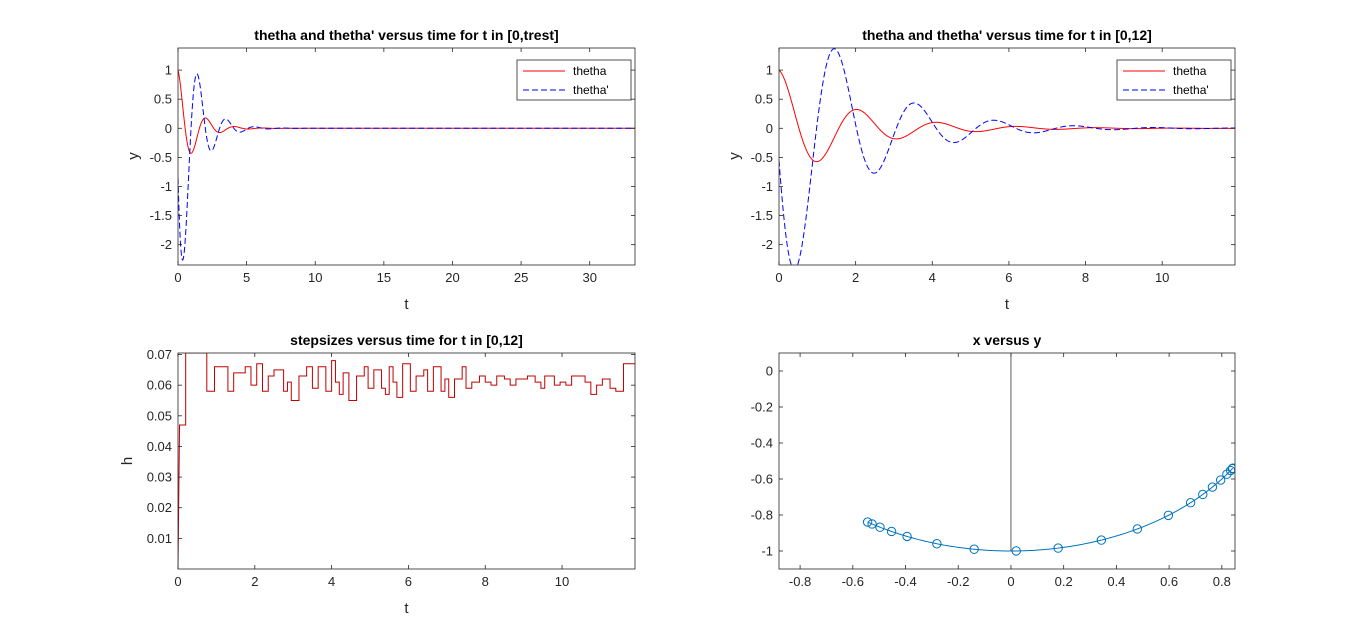 The image size is (1366, 640). Describe the element at coordinates (159, 415) in the screenshot. I see `y-tick-label: 0.05` at that location.